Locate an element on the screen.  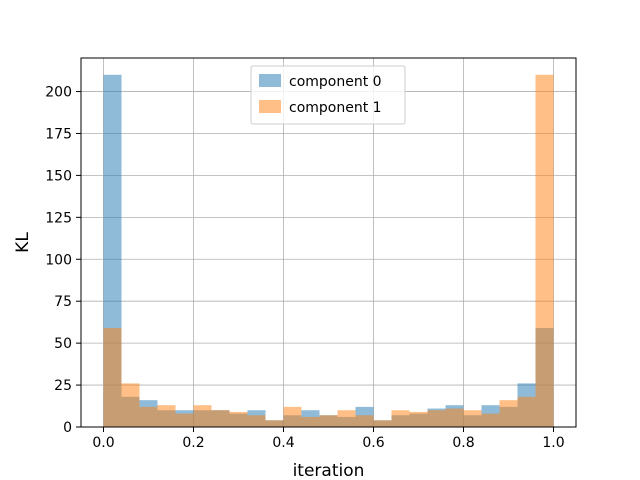
y-tick-label: 125 is located at coordinates (58, 218).